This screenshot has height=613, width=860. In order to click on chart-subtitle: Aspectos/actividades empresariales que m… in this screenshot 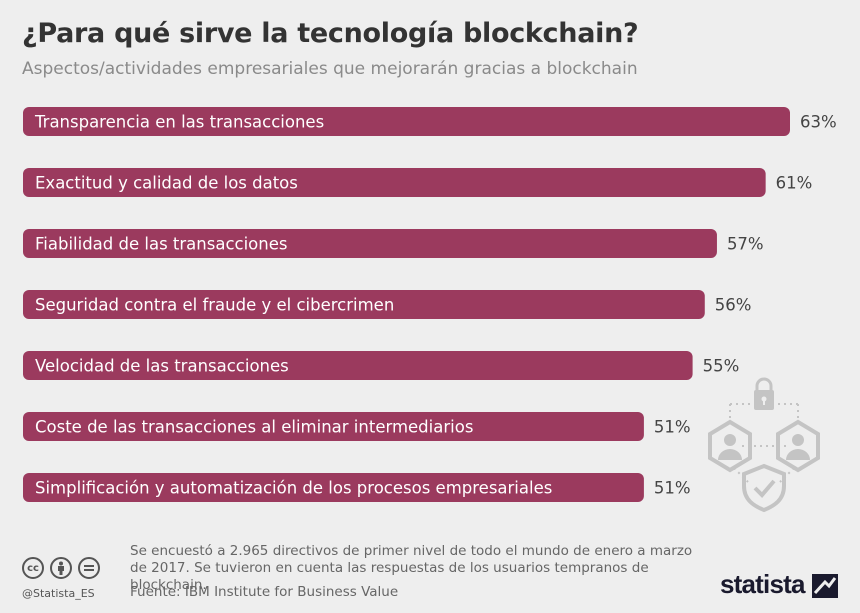, I will do `click(330, 69)`.